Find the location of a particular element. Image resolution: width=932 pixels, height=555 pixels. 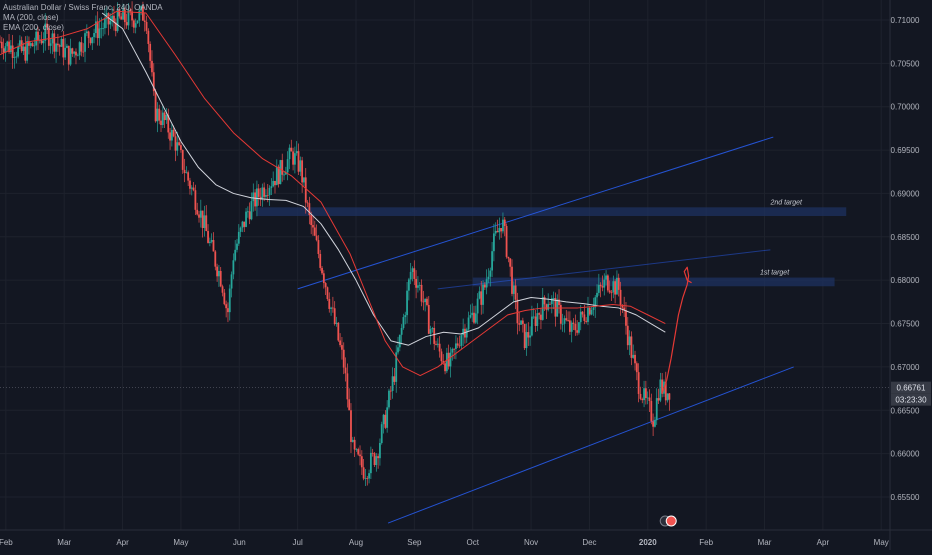

ma-legend: MA (200, close) is located at coordinates (31, 17).